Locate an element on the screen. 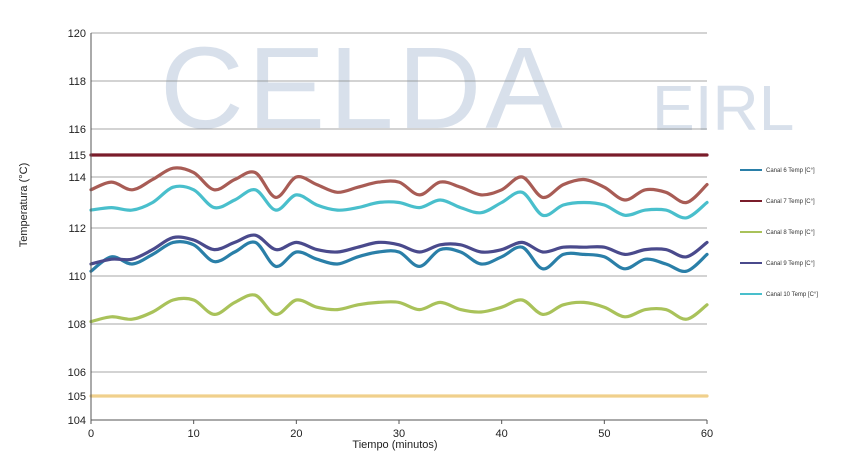 This screenshot has height=452, width=863. y-tick-label: 120 is located at coordinates (77, 34).